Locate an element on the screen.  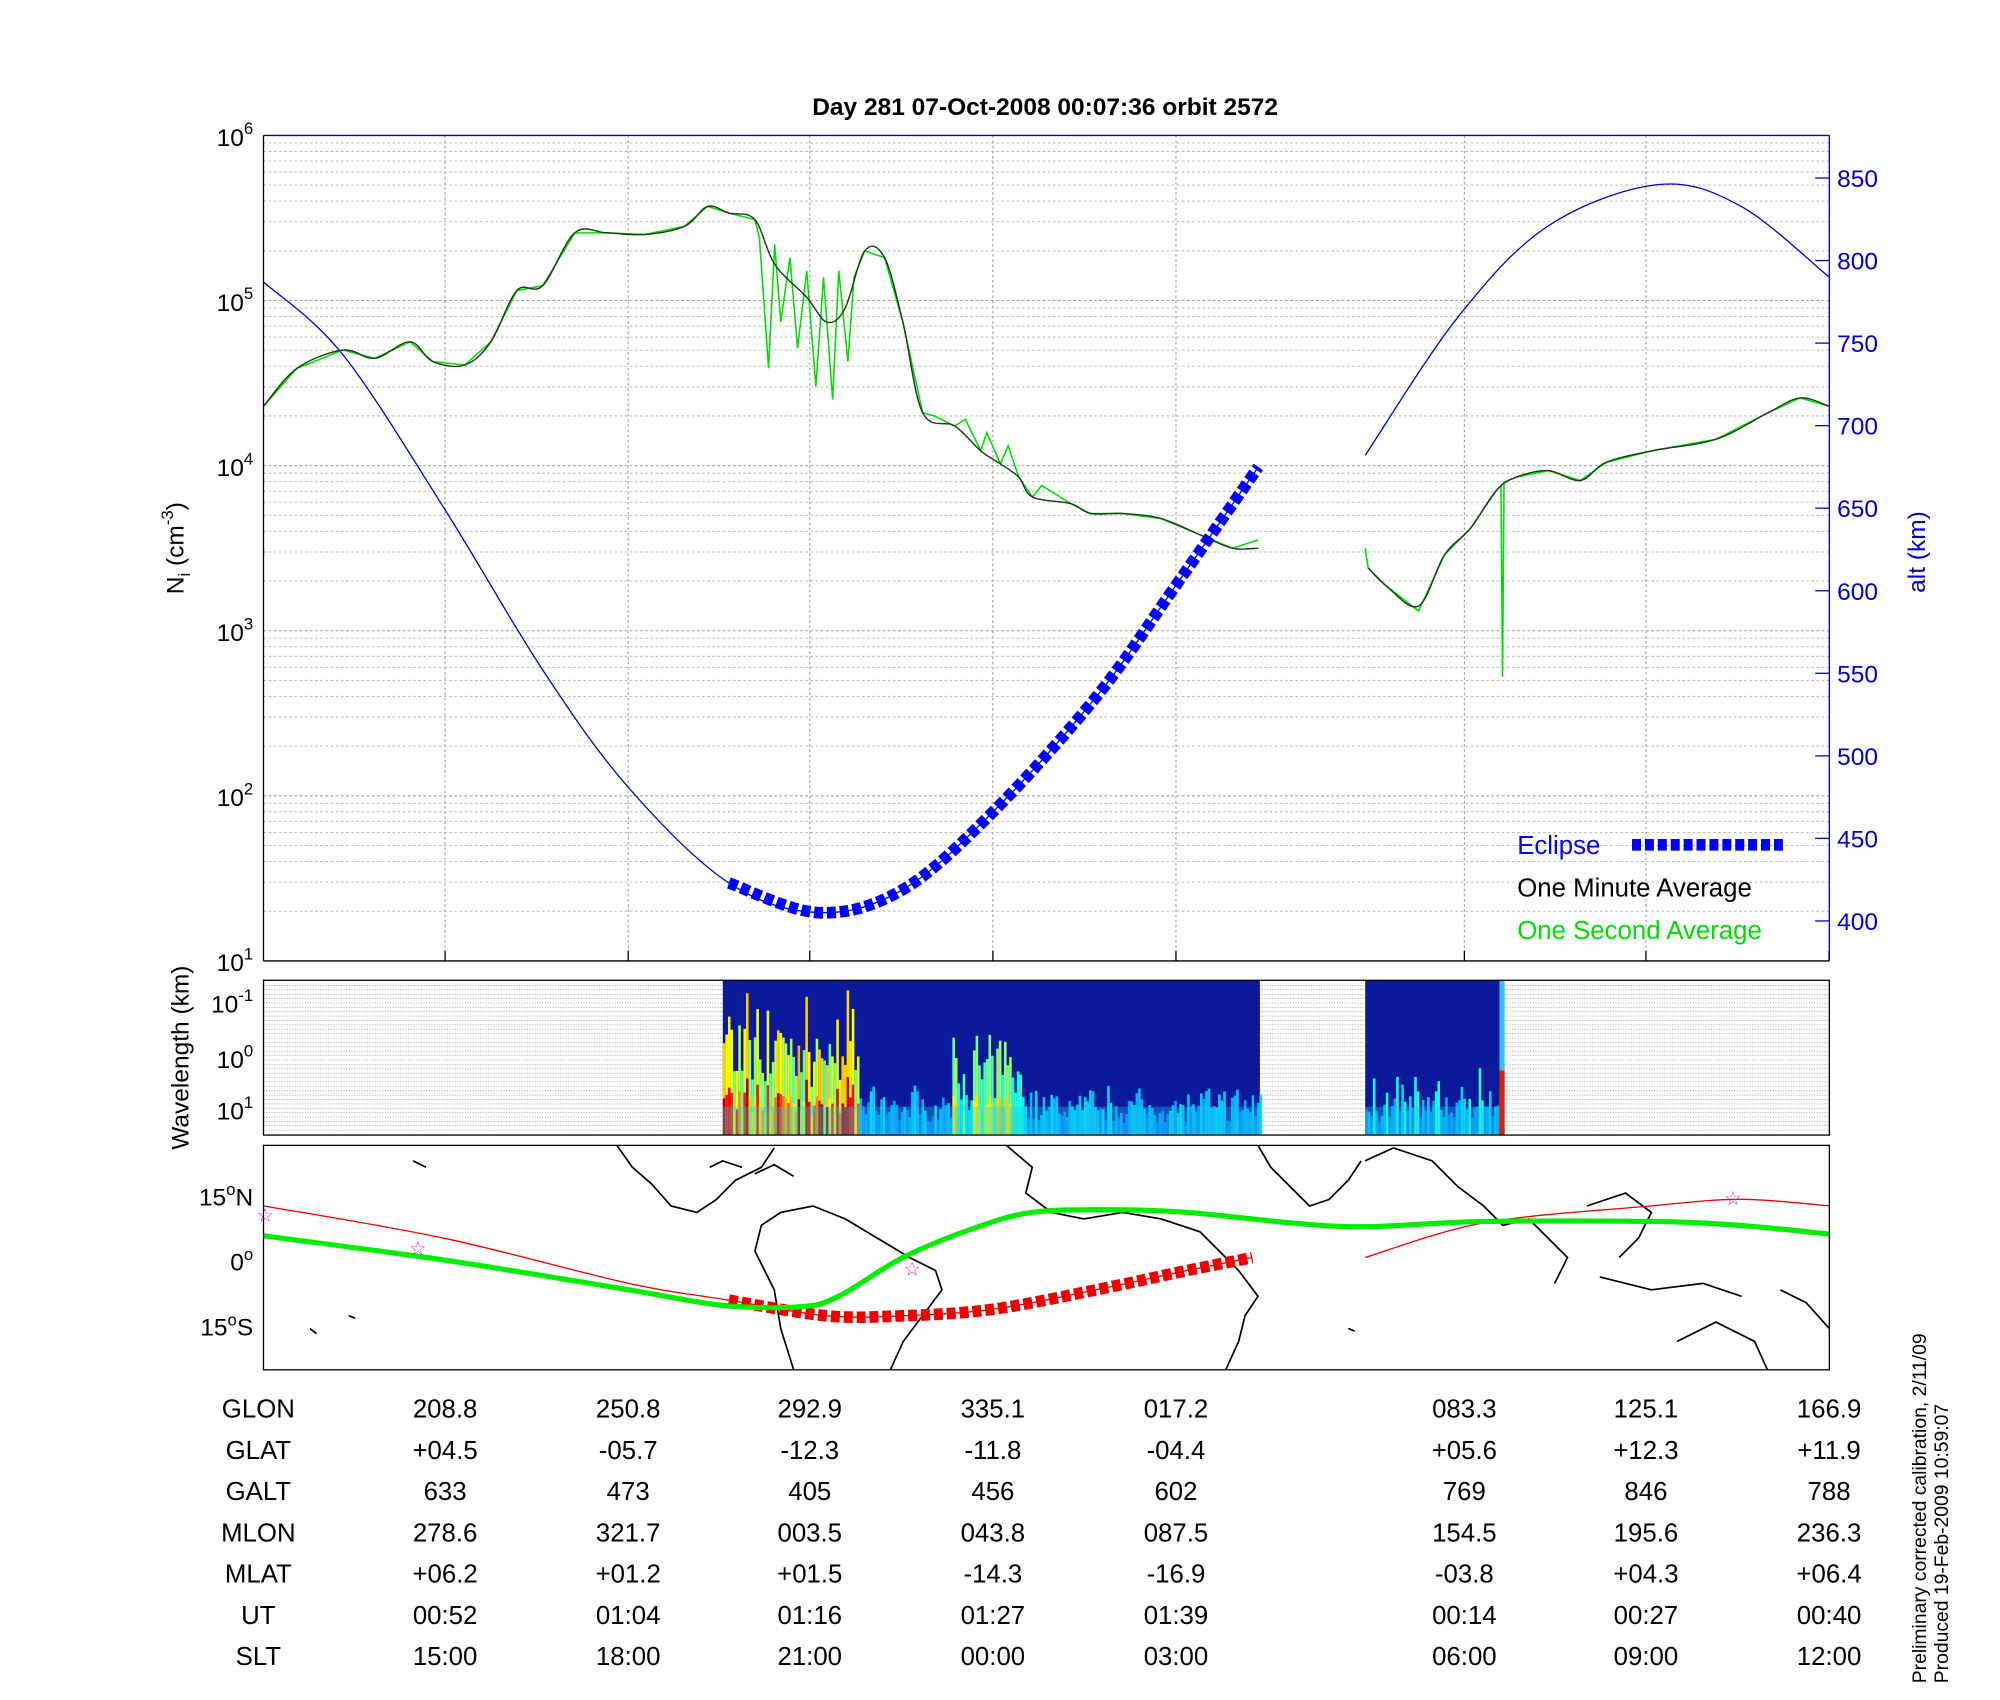
table-cell: 292.9 is located at coordinates (810, 1410).